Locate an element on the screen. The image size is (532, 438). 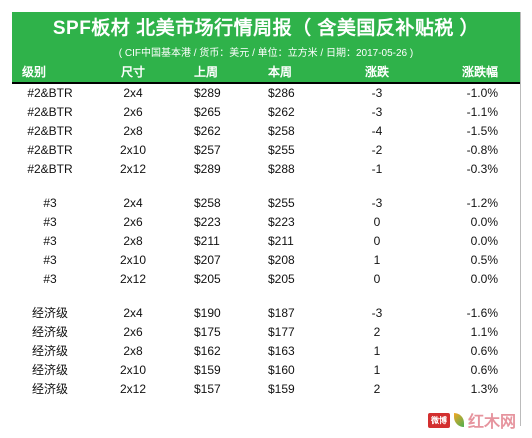
change-pct-cell: -1.5% is located at coordinates (482, 131).